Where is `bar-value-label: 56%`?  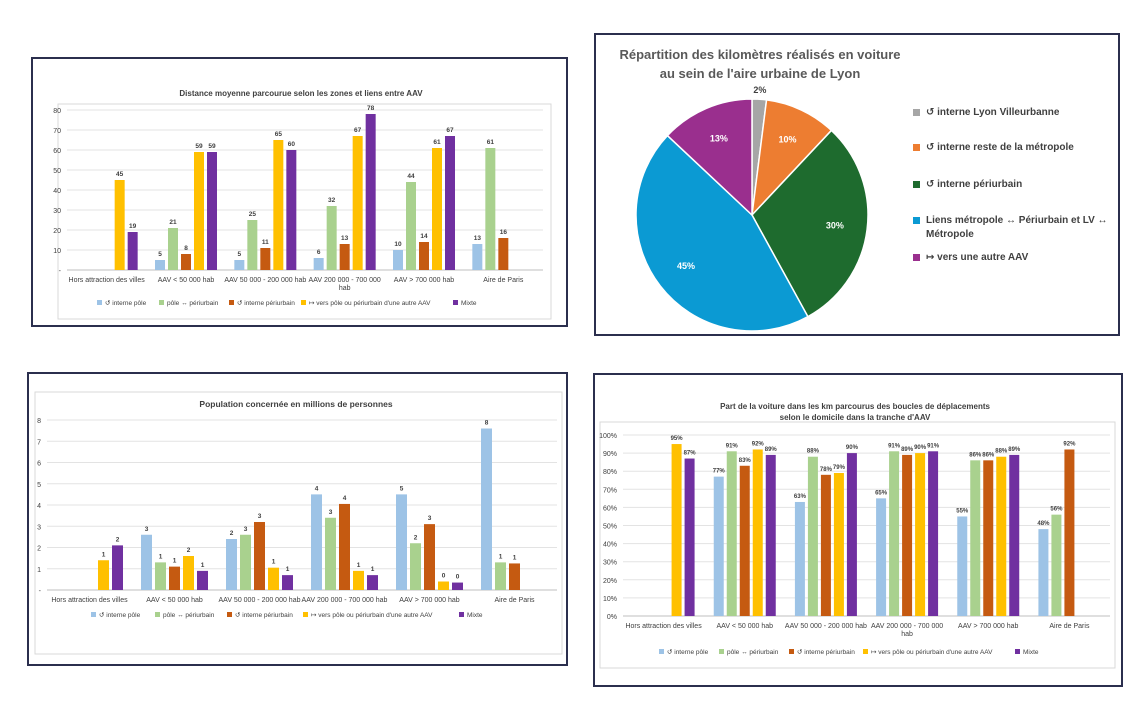 bar-value-label: 56% is located at coordinates (1056, 510).